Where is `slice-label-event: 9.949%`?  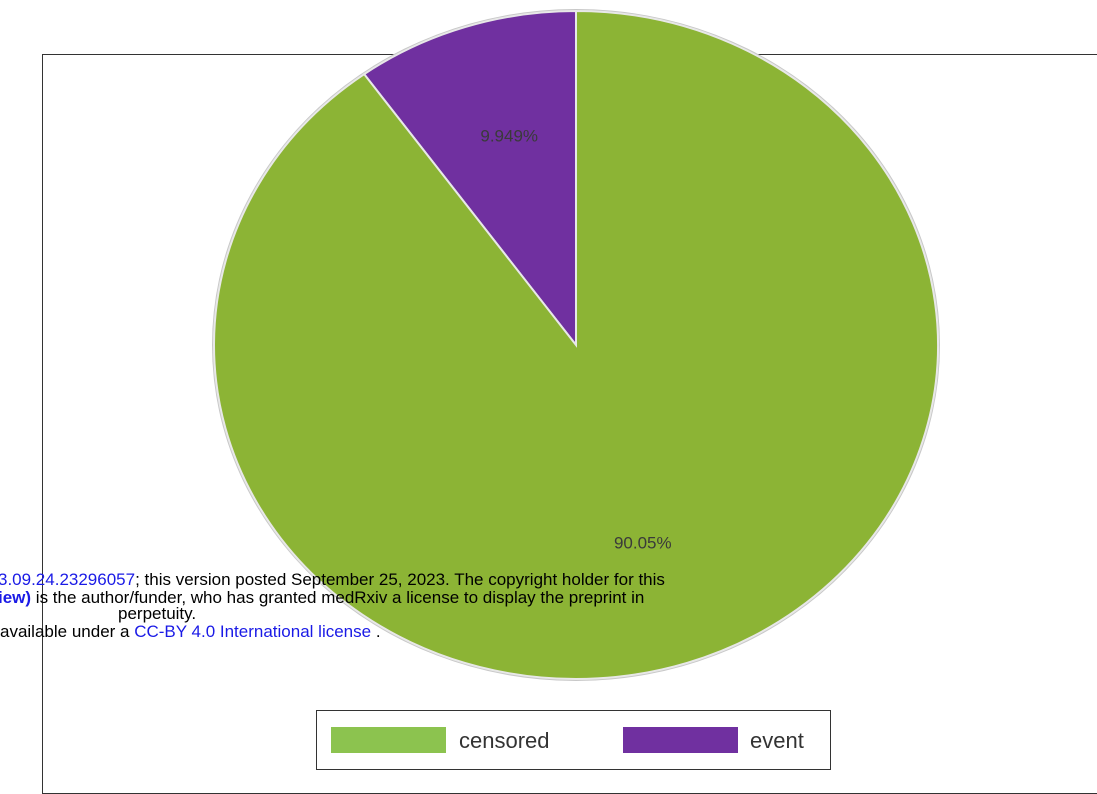 slice-label-event: 9.949% is located at coordinates (509, 136).